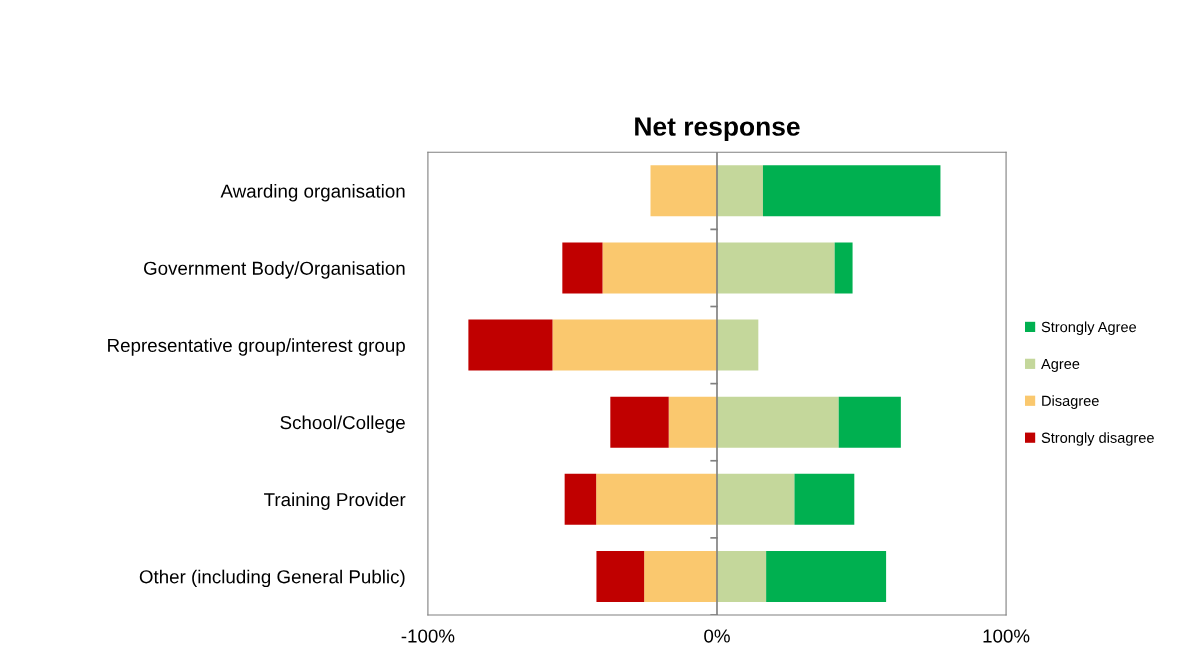  What do you see at coordinates (342, 424) in the screenshot?
I see `y-tick-label: School/College` at bounding box center [342, 424].